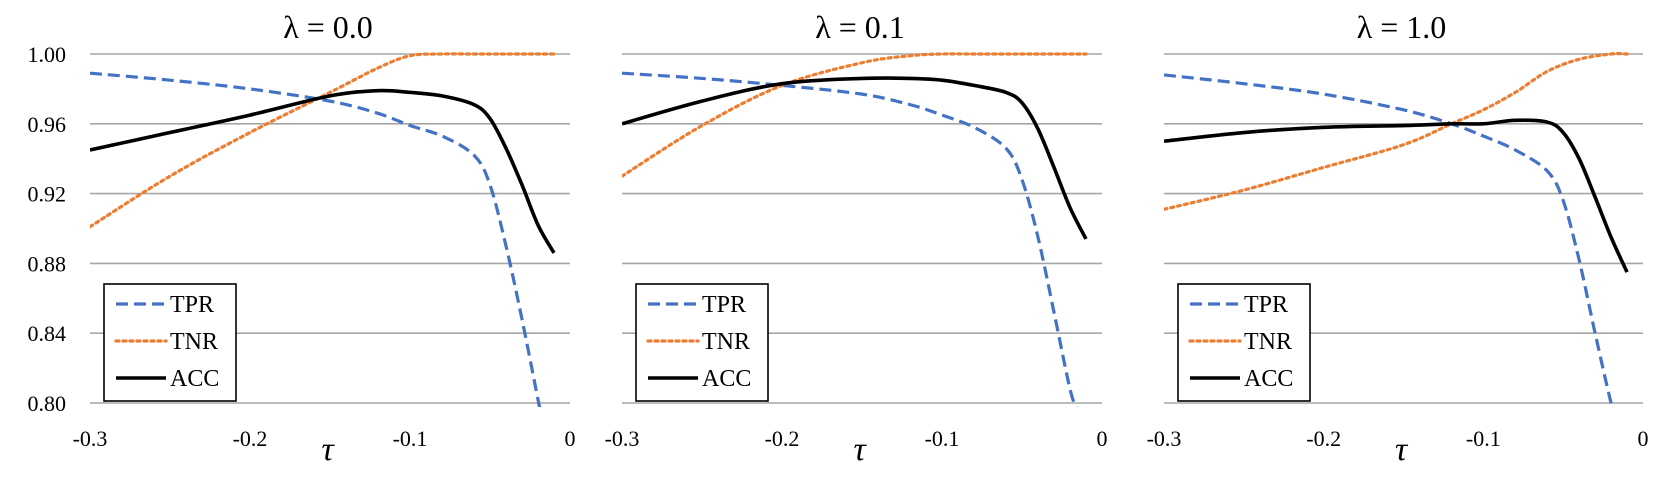  I want to click on y-tick-label: 0.84, so click(47, 333).